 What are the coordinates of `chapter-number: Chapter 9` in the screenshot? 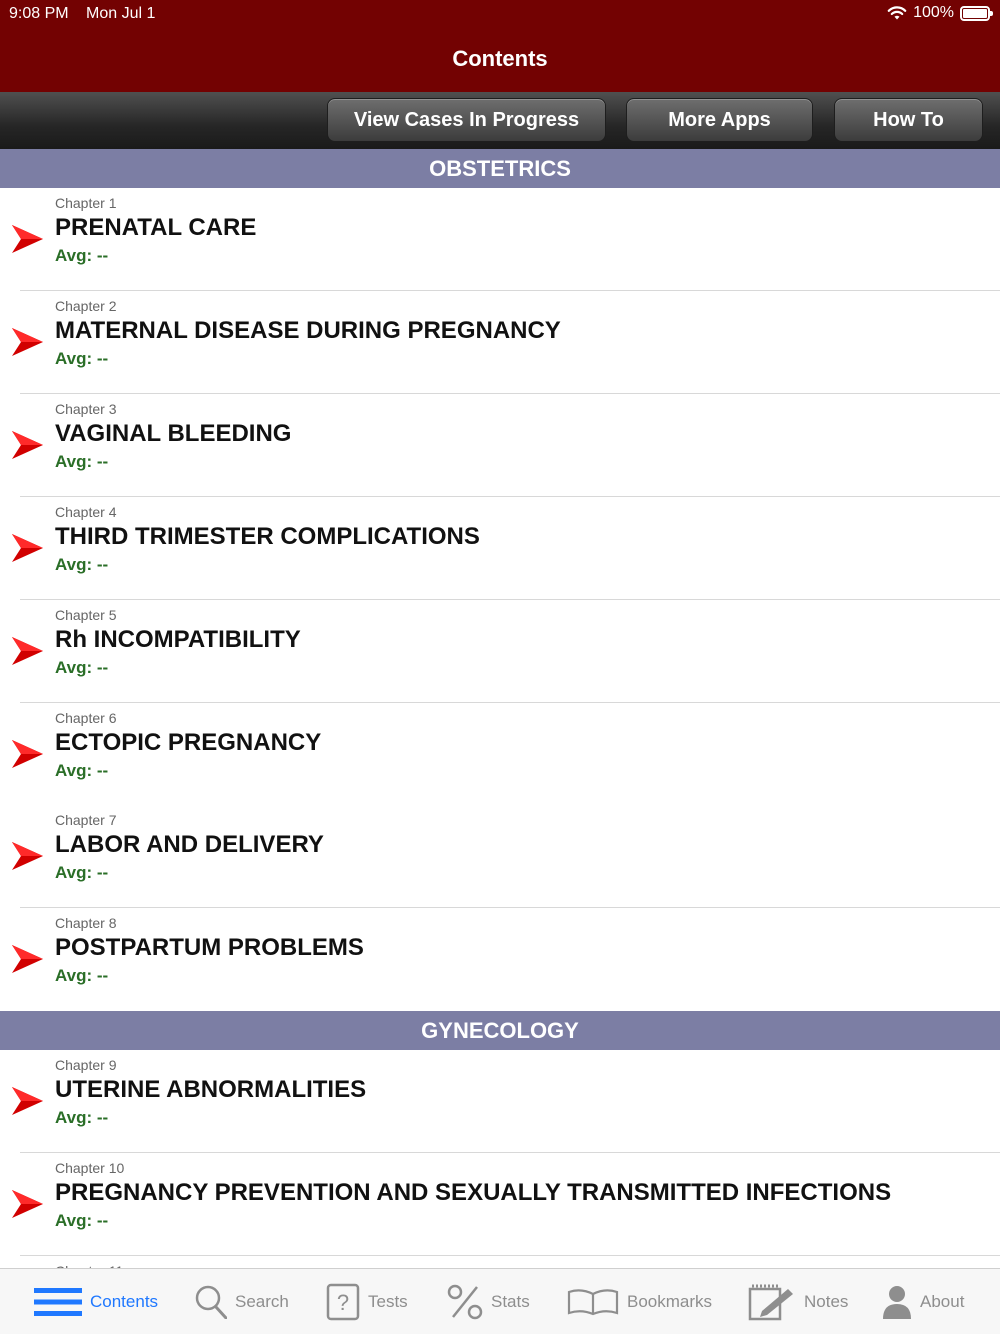 It's located at (86, 1065).